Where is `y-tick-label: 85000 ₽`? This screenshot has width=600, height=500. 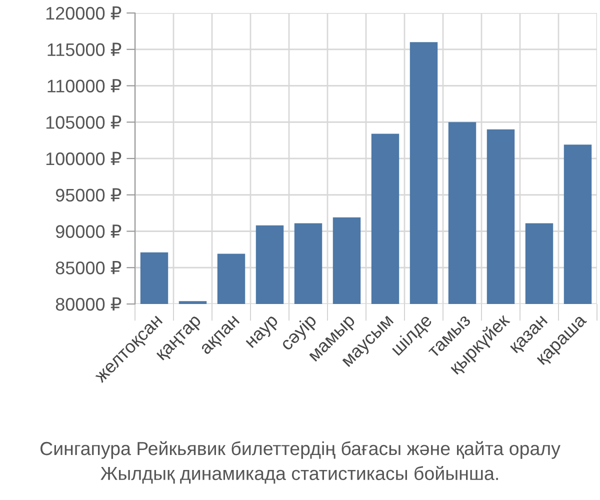
y-tick-label: 85000 ₽ is located at coordinates (89, 267).